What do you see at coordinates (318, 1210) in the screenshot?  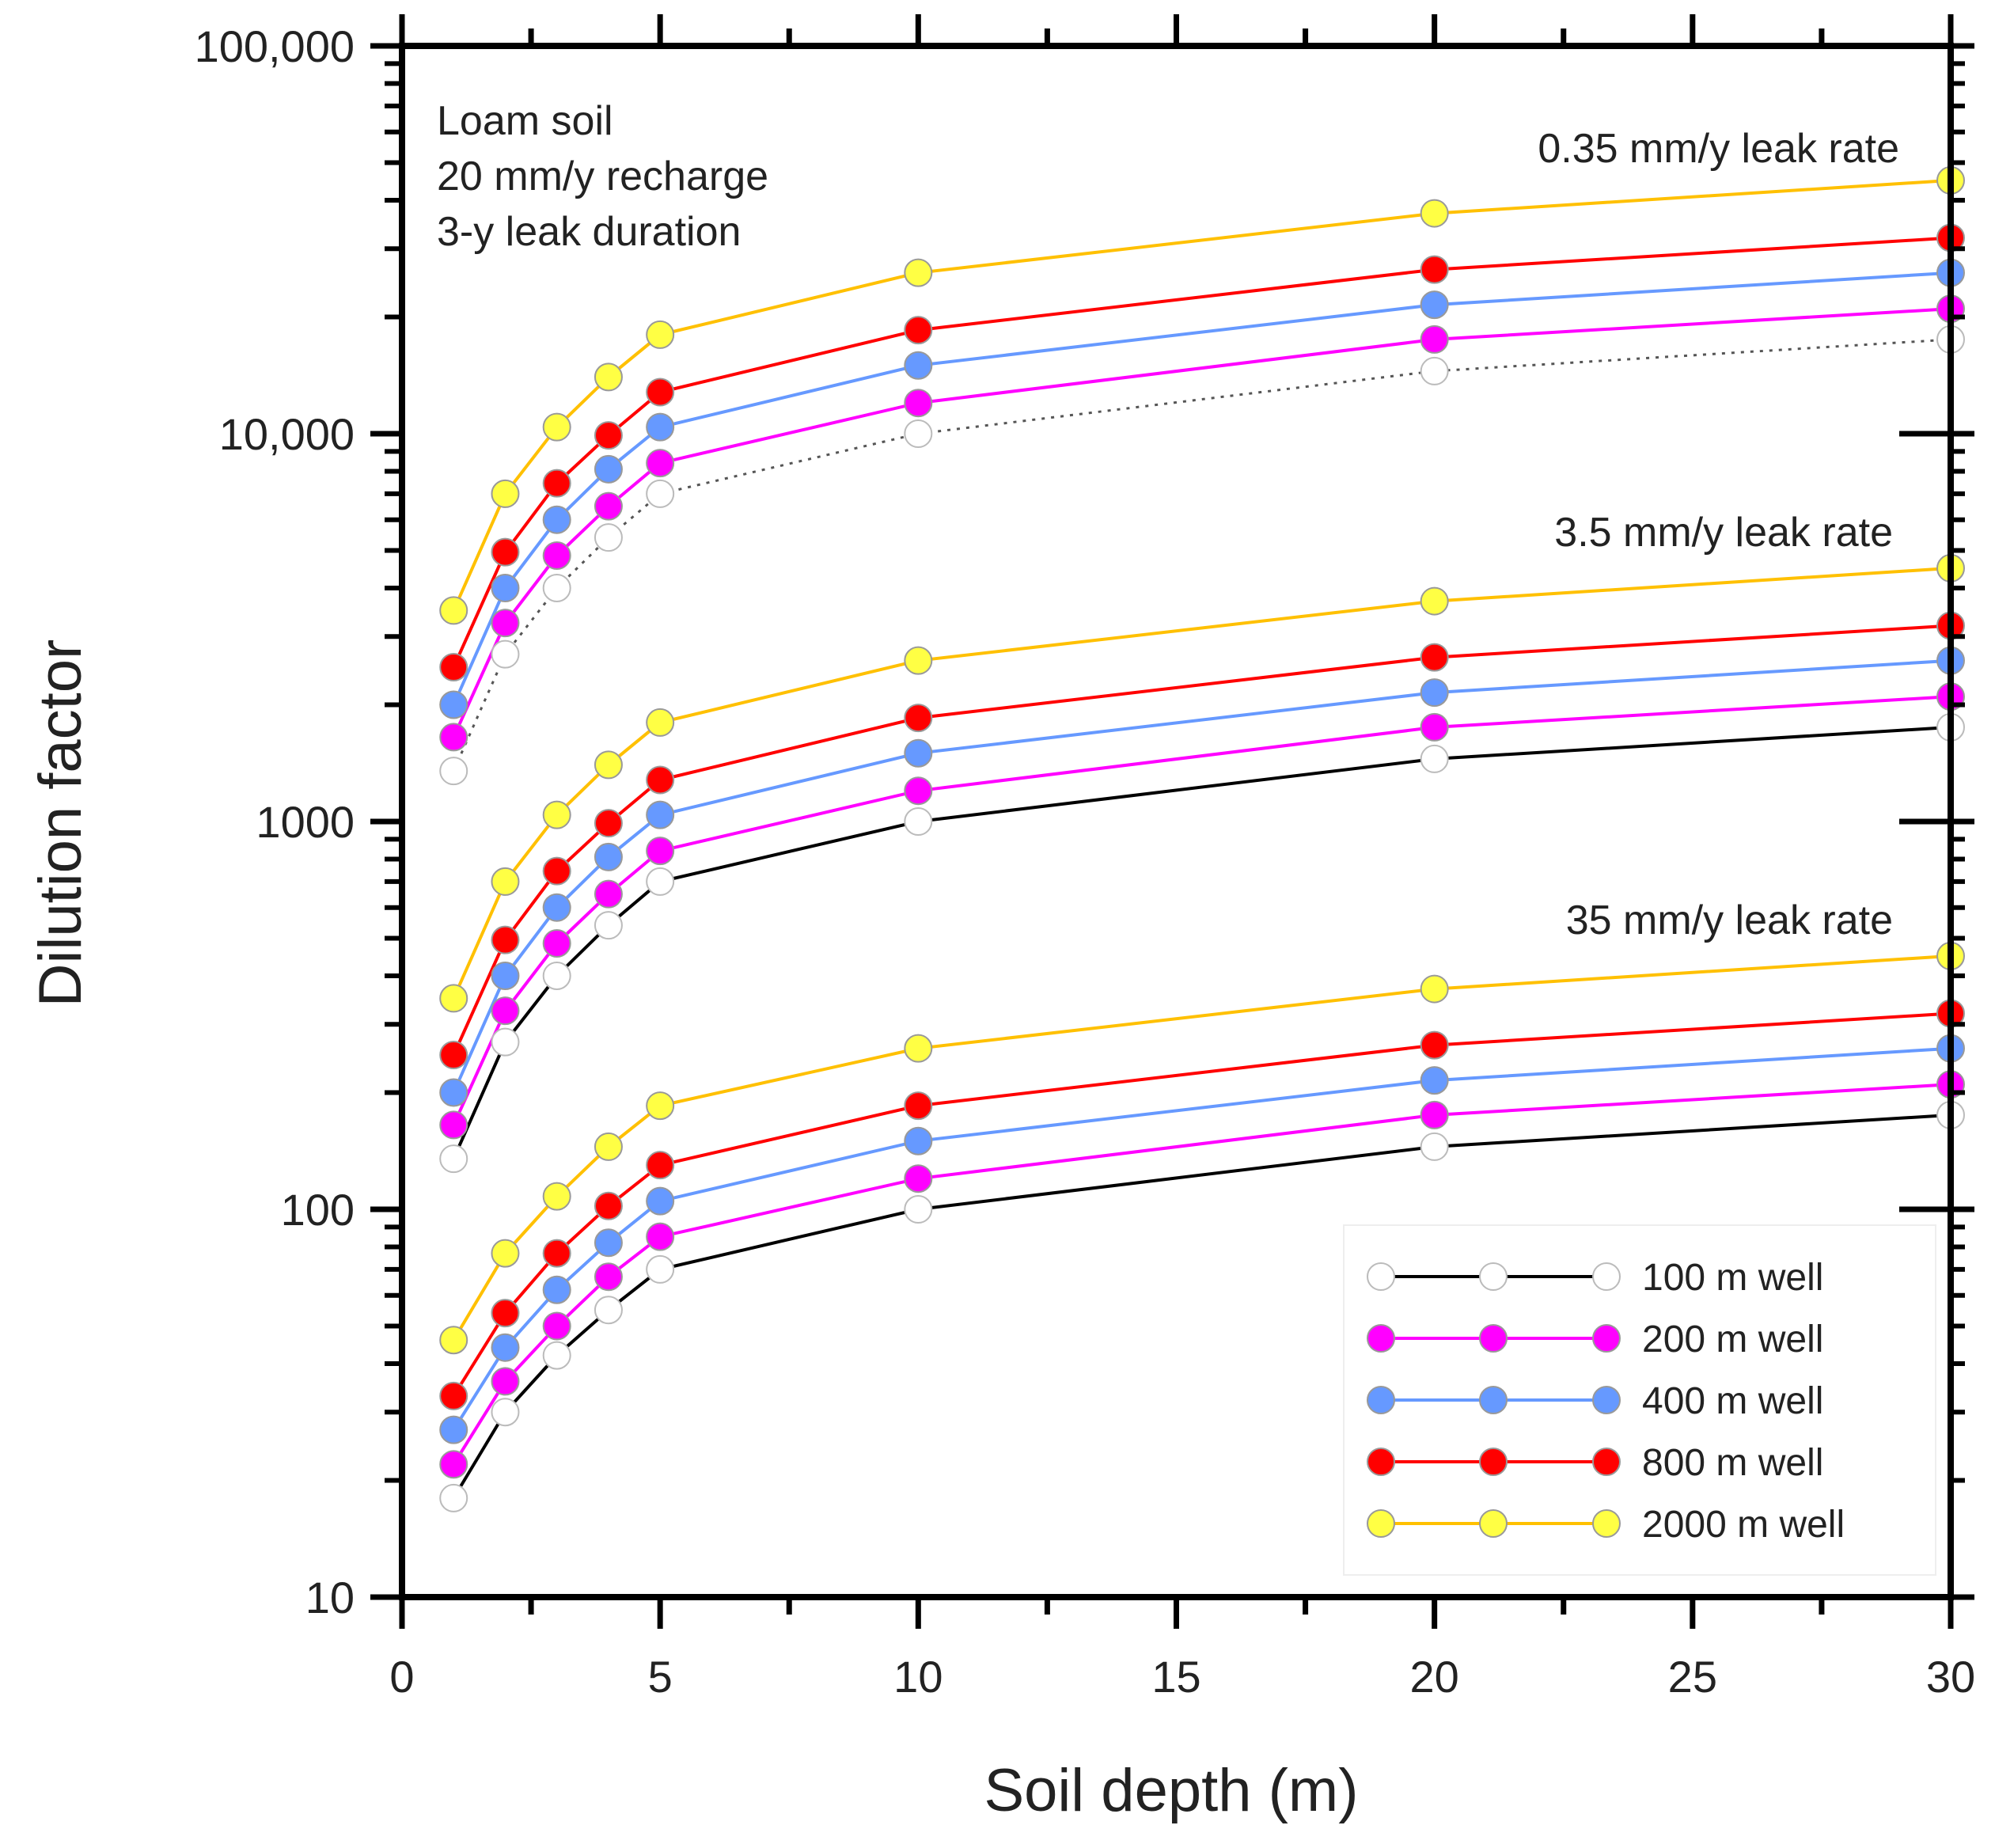 I see `y-tick-label: 100` at bounding box center [318, 1210].